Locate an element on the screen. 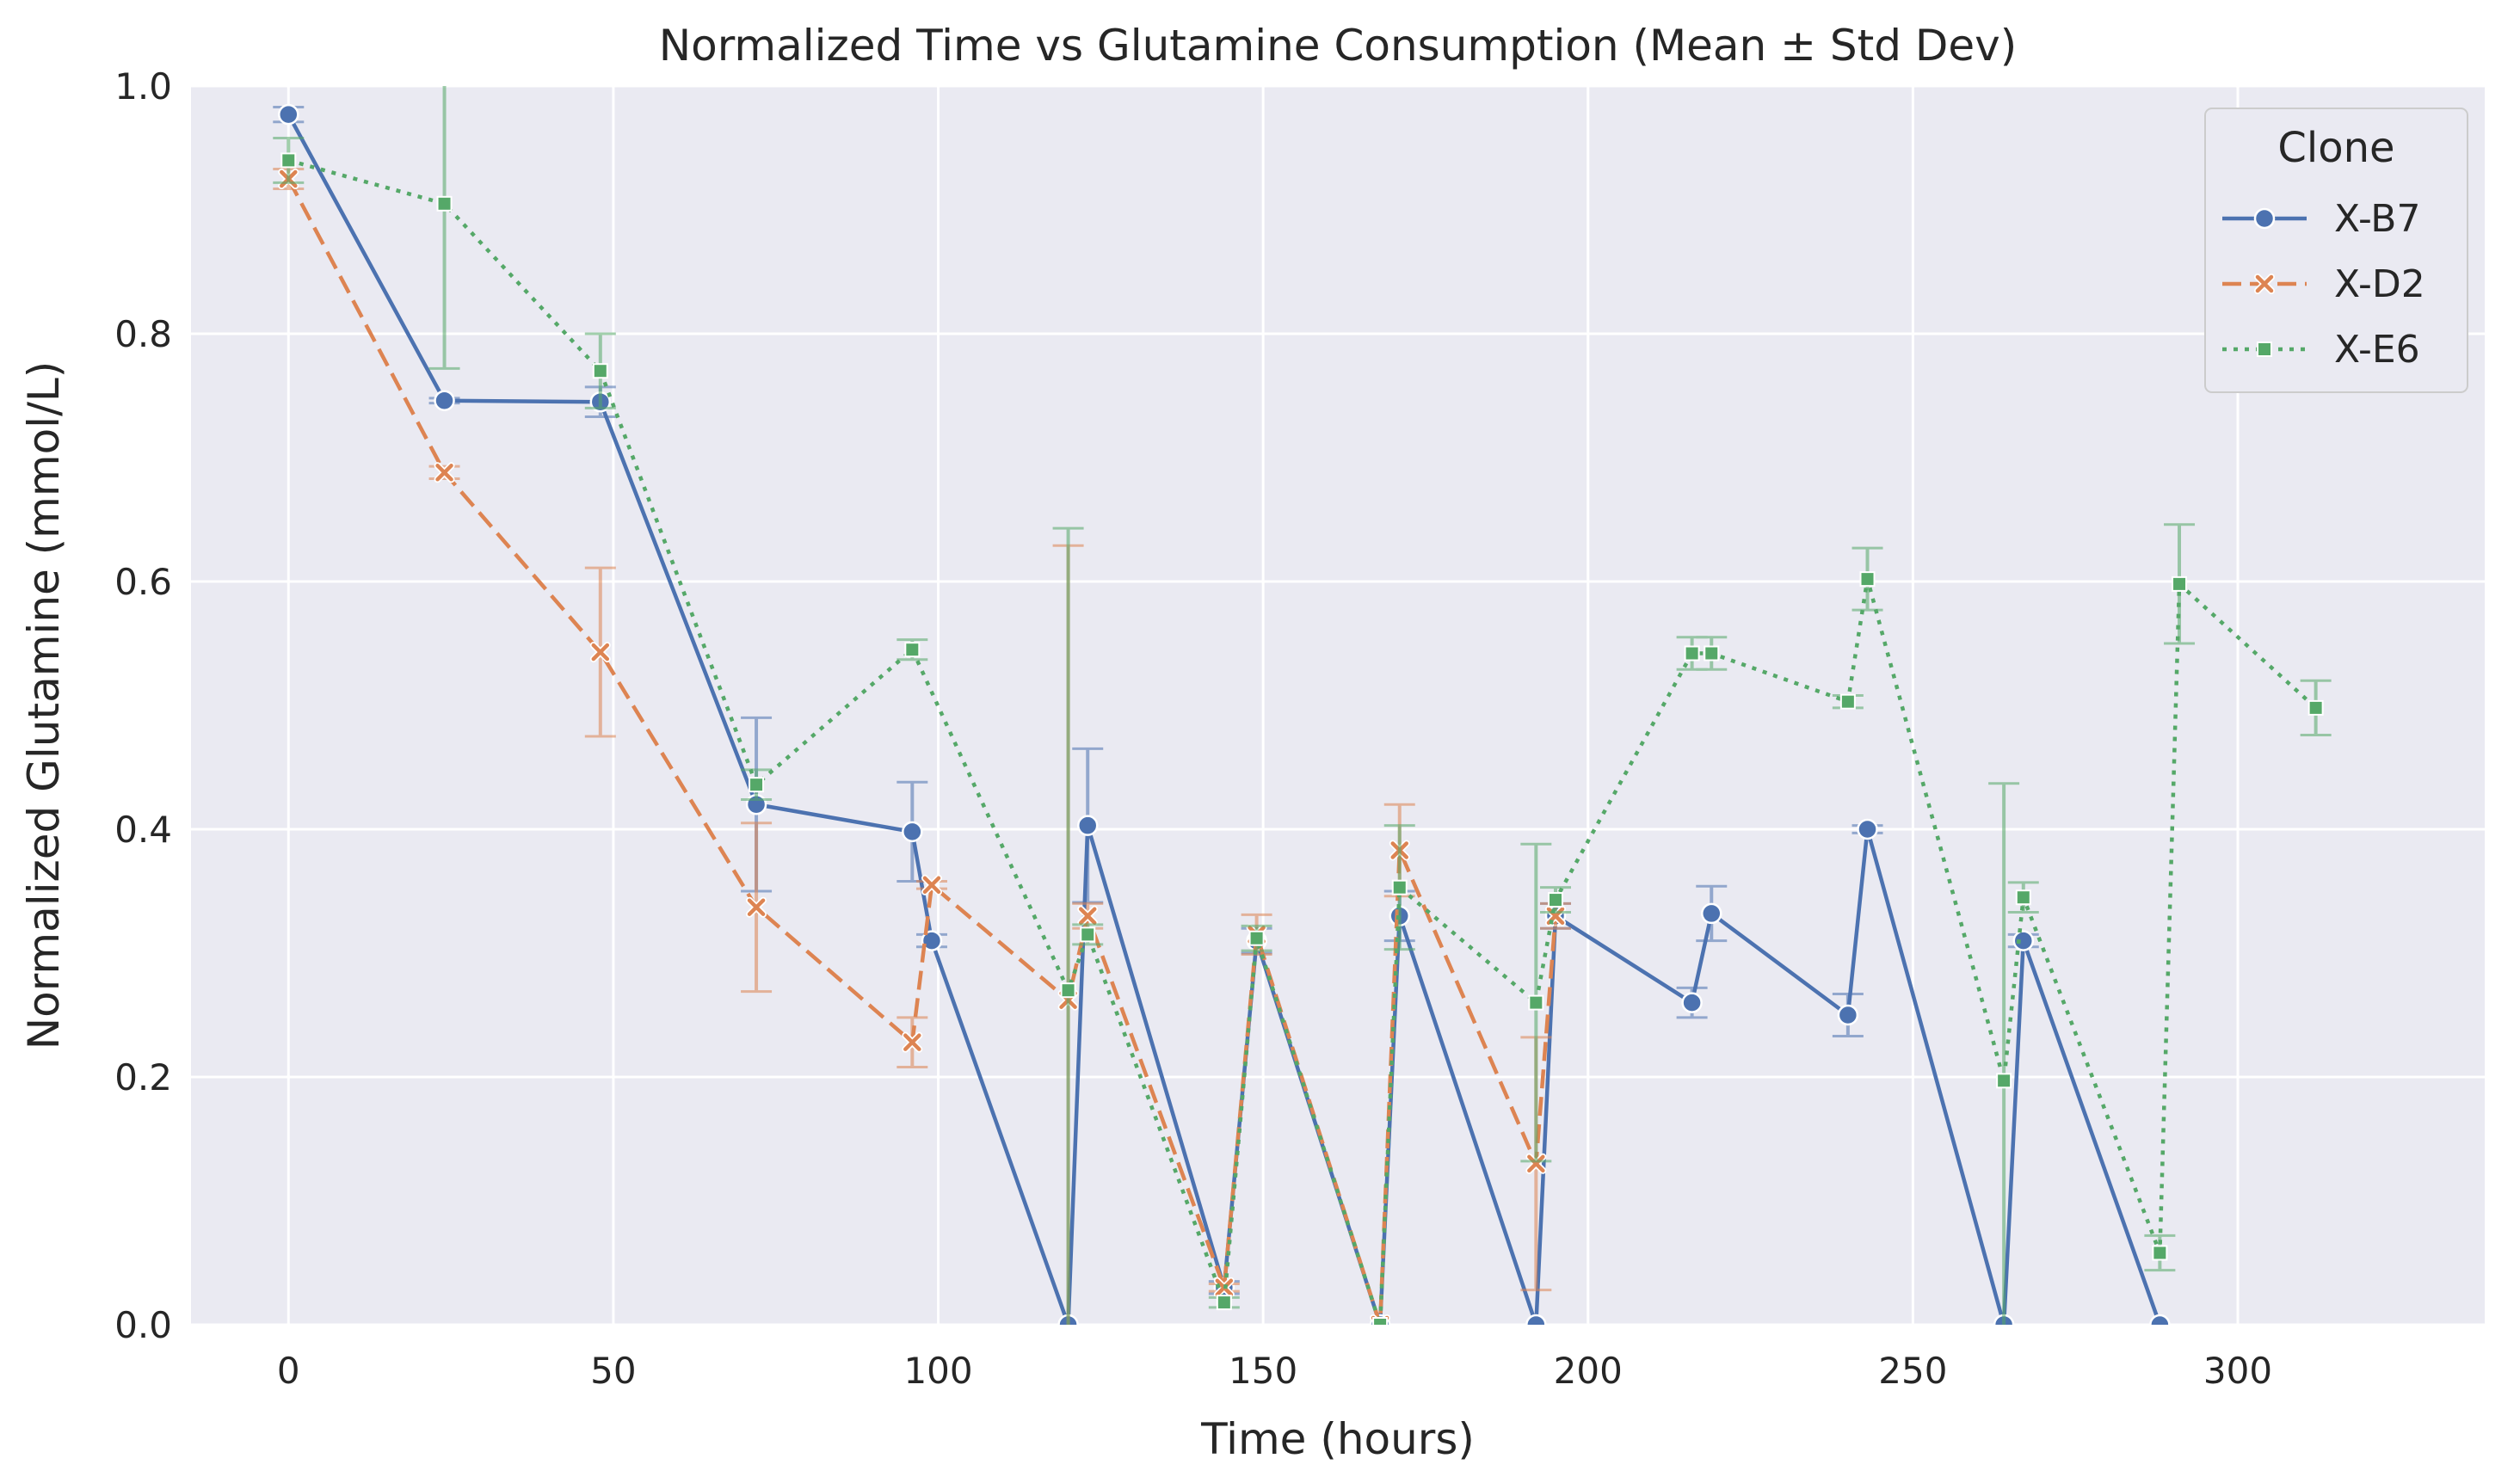  legend-label: X-D2 is located at coordinates (2380, 284).